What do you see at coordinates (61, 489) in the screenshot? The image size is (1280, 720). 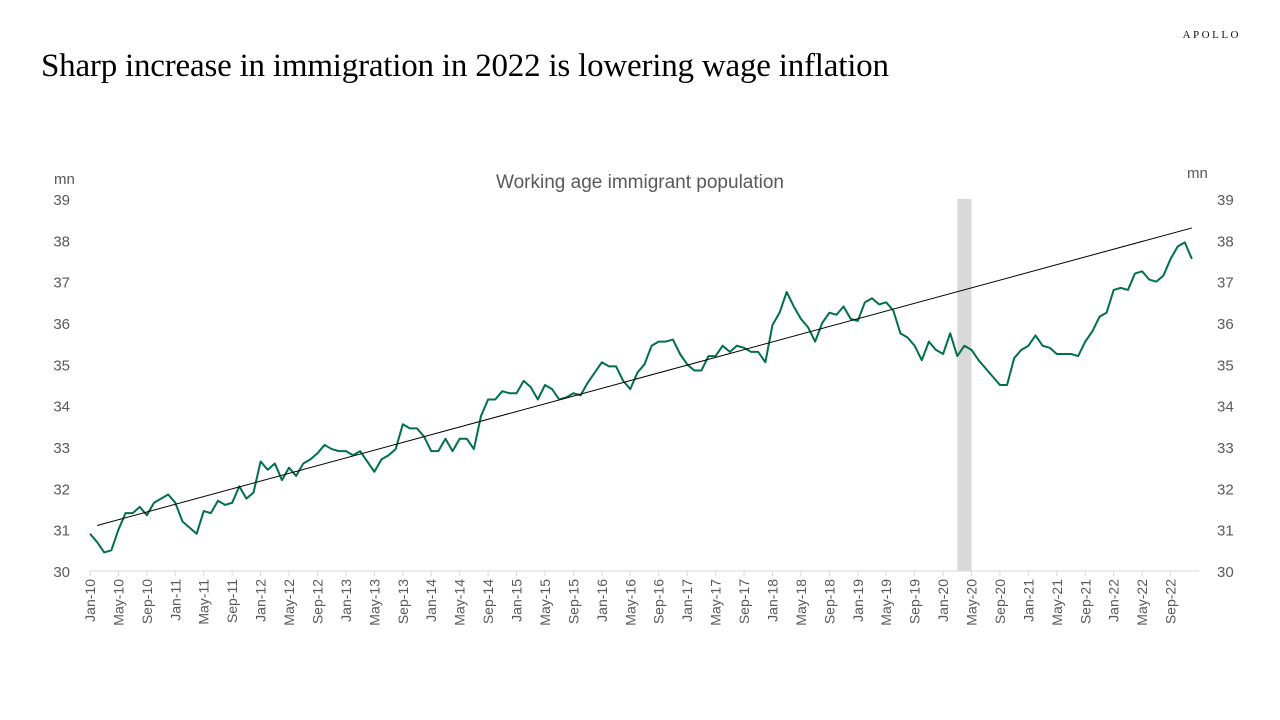 I see `y-tick-label-left: 32` at bounding box center [61, 489].